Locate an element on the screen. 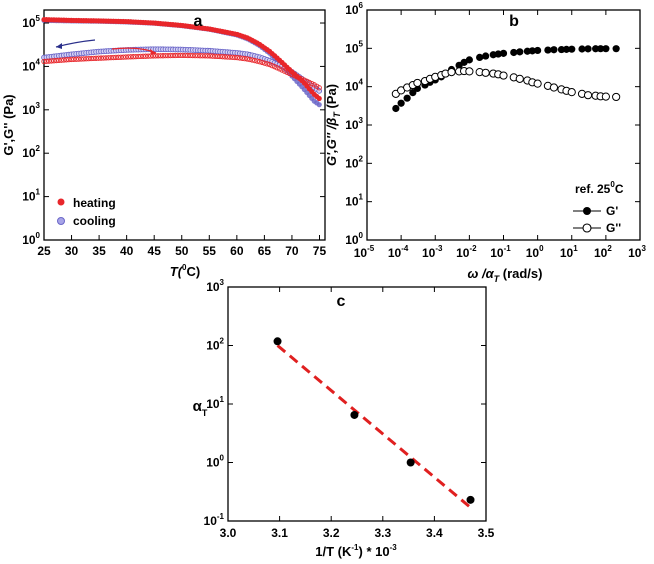 This screenshot has height=564, width=654. legend-title: ref. 250C is located at coordinates (599, 188).